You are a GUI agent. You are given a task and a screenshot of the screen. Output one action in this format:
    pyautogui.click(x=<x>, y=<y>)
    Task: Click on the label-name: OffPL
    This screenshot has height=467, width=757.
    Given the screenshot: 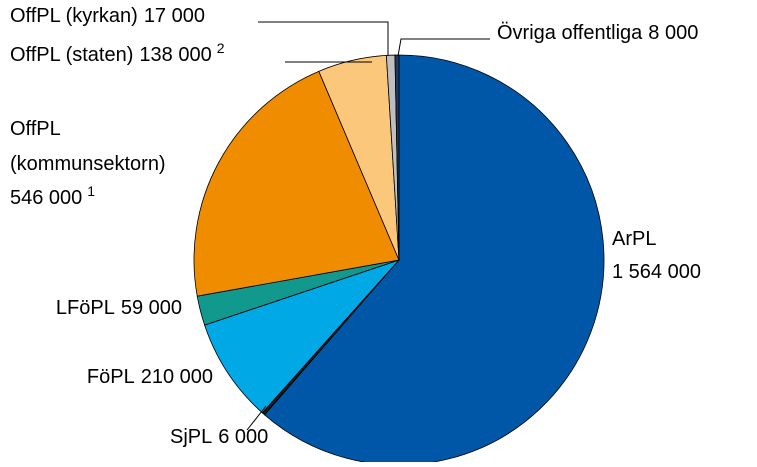 What is the action you would take?
    pyautogui.click(x=35, y=129)
    